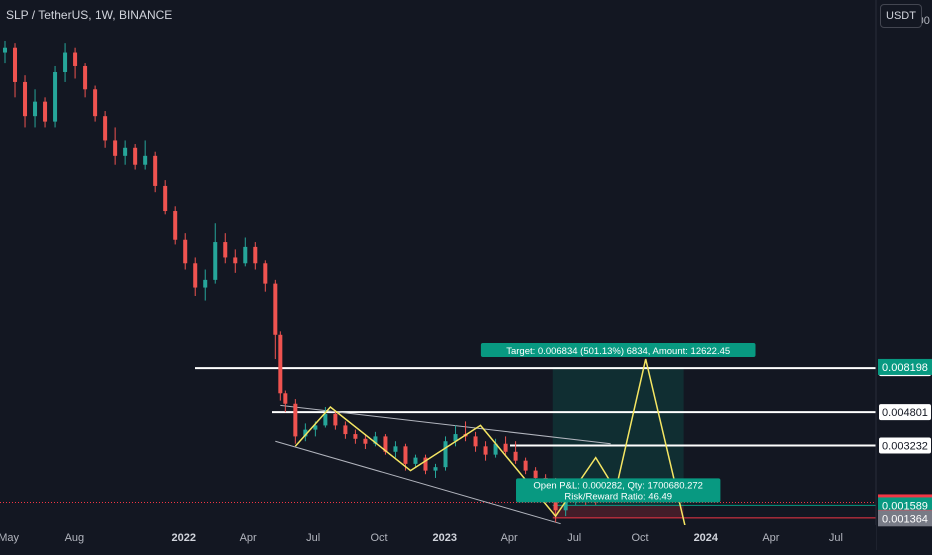 The height and width of the screenshot is (555, 932). I want to click on time-tick-label: May, so click(9, 538).